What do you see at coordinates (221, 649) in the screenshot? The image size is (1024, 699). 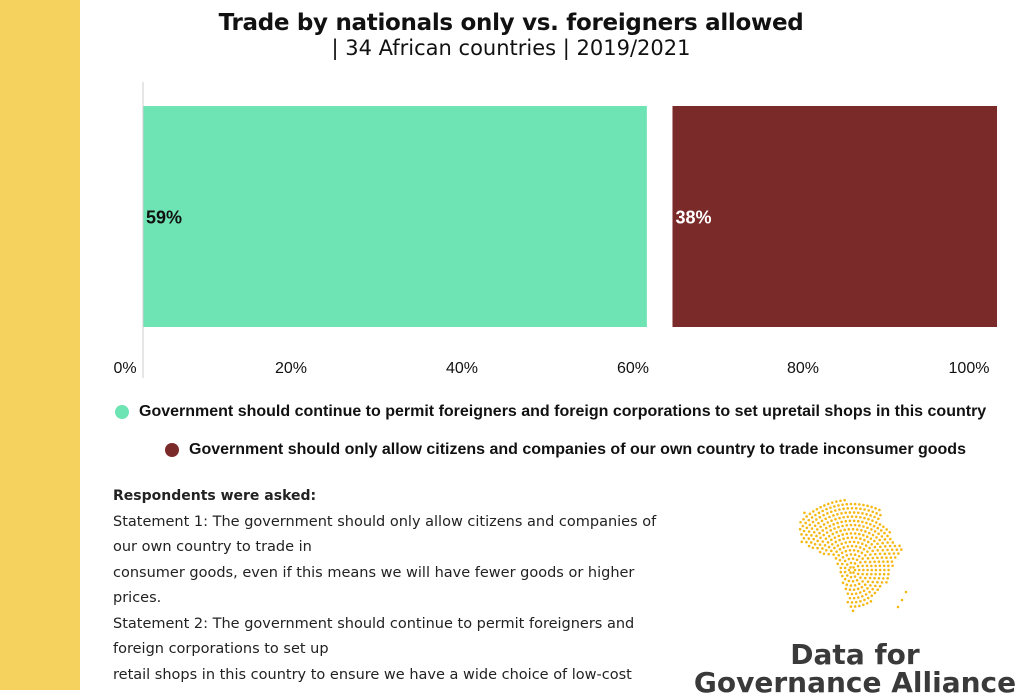 I see `notes-line: foreign corporations to set up` at bounding box center [221, 649].